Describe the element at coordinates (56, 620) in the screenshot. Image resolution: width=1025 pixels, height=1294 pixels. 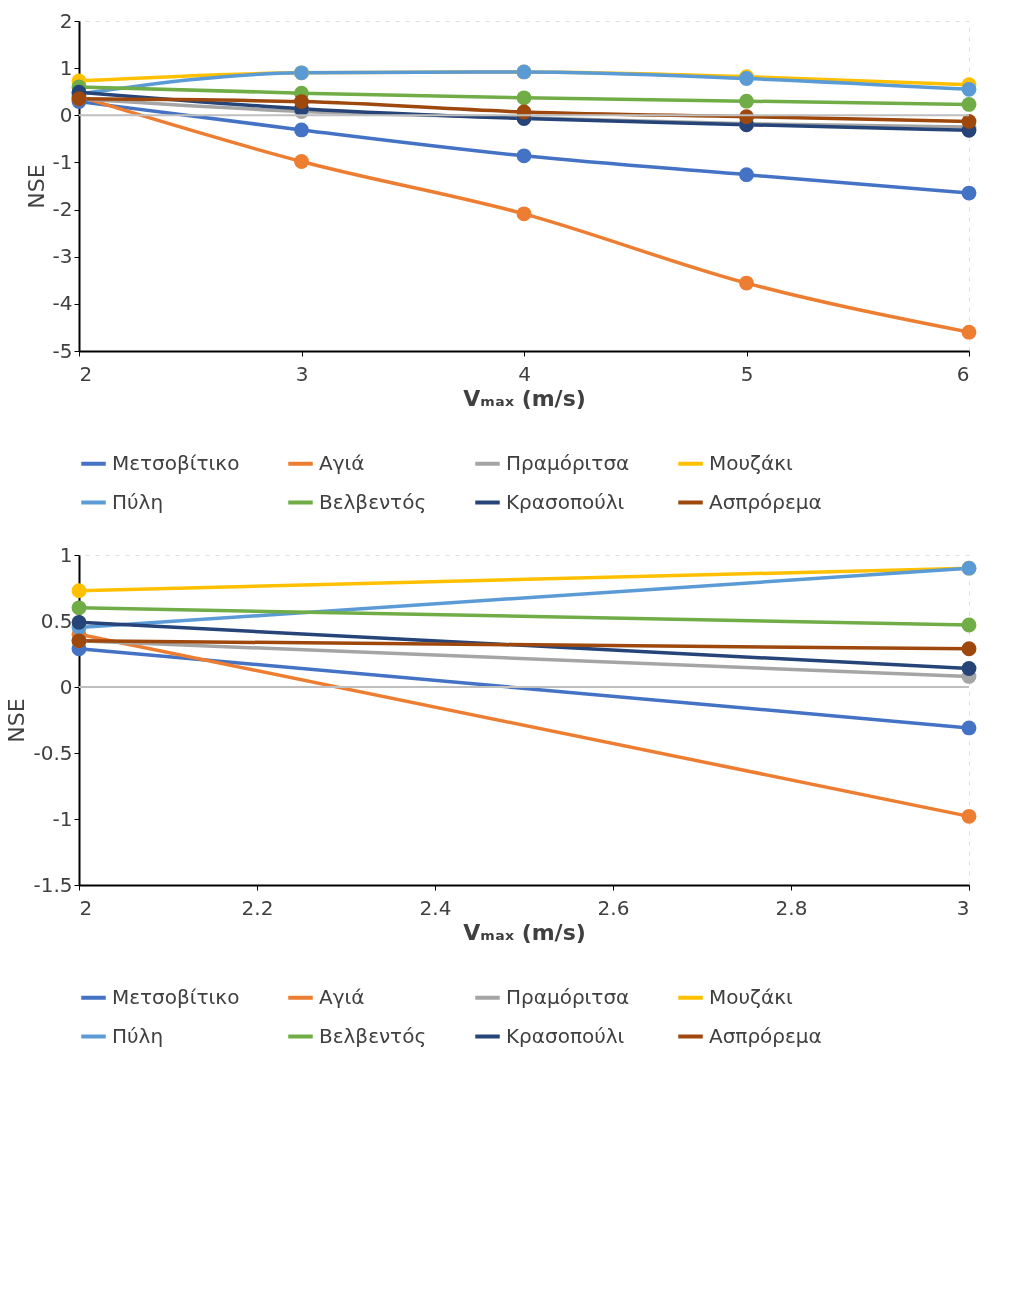
I see `y-tick-label: 0.5` at that location.